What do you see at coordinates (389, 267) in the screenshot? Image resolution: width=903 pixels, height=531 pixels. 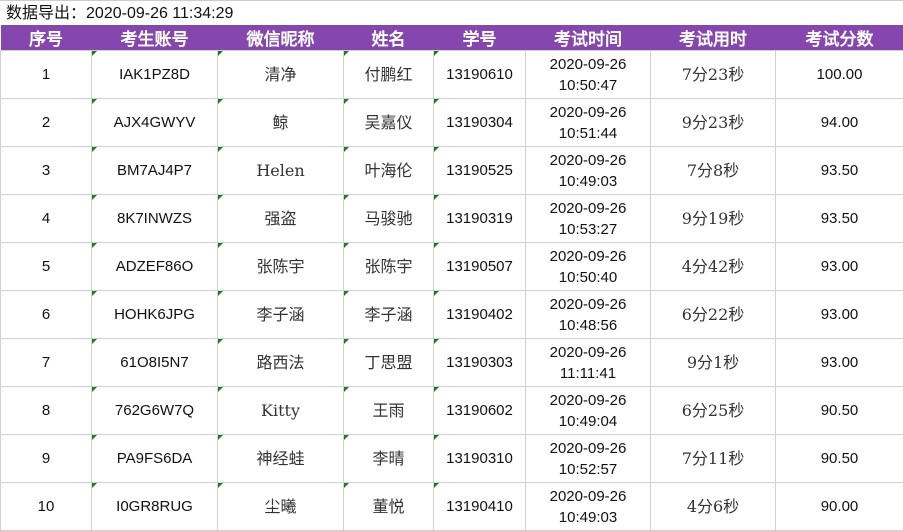 I see `cell-name: 张陈宇` at bounding box center [389, 267].